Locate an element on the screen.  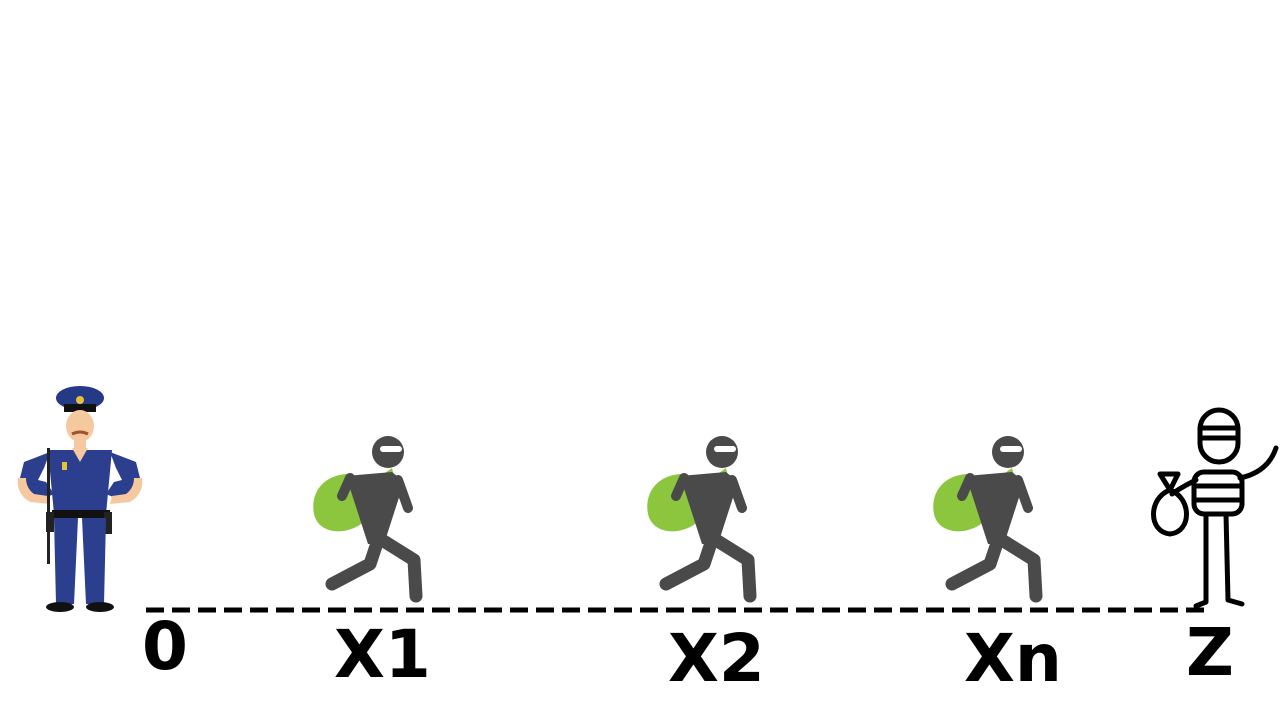
label-x2: X2 is located at coordinates (716, 658).